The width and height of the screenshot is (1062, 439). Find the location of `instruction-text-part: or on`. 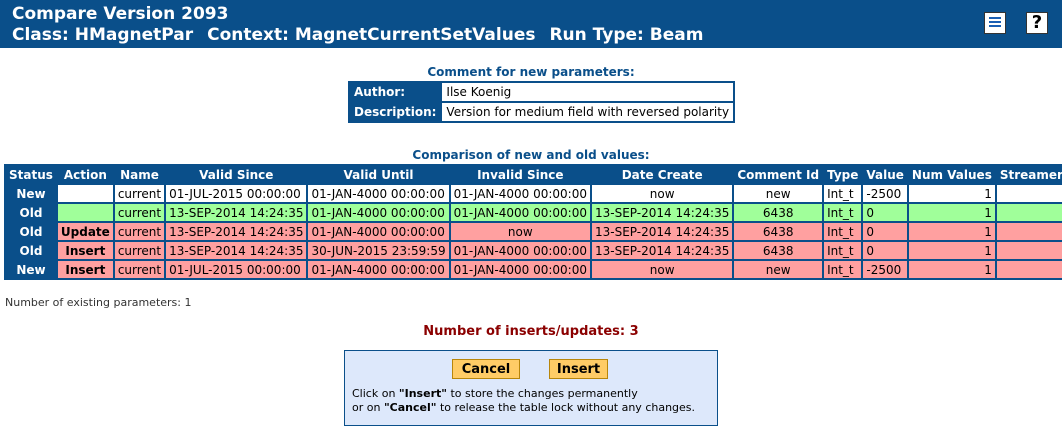

instruction-text-part: or on is located at coordinates (368, 407).